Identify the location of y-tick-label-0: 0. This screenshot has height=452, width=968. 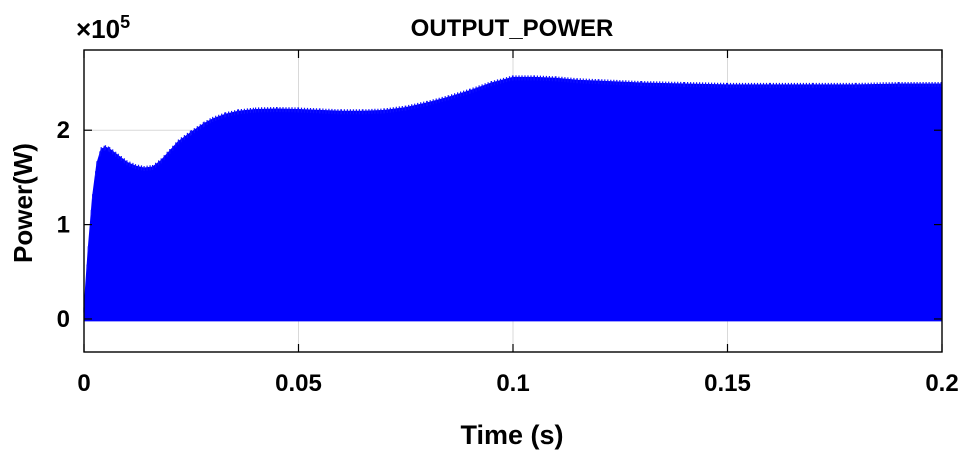
(63, 319).